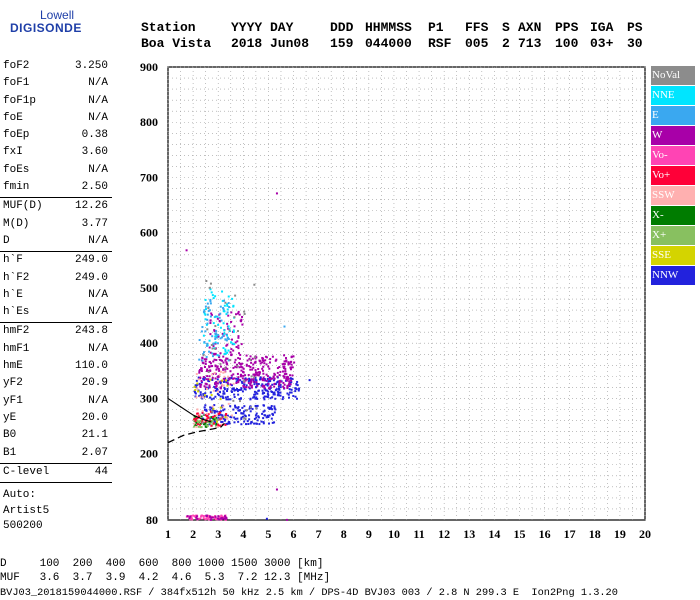  I want to click on header-label-4: P1, so click(436, 27).